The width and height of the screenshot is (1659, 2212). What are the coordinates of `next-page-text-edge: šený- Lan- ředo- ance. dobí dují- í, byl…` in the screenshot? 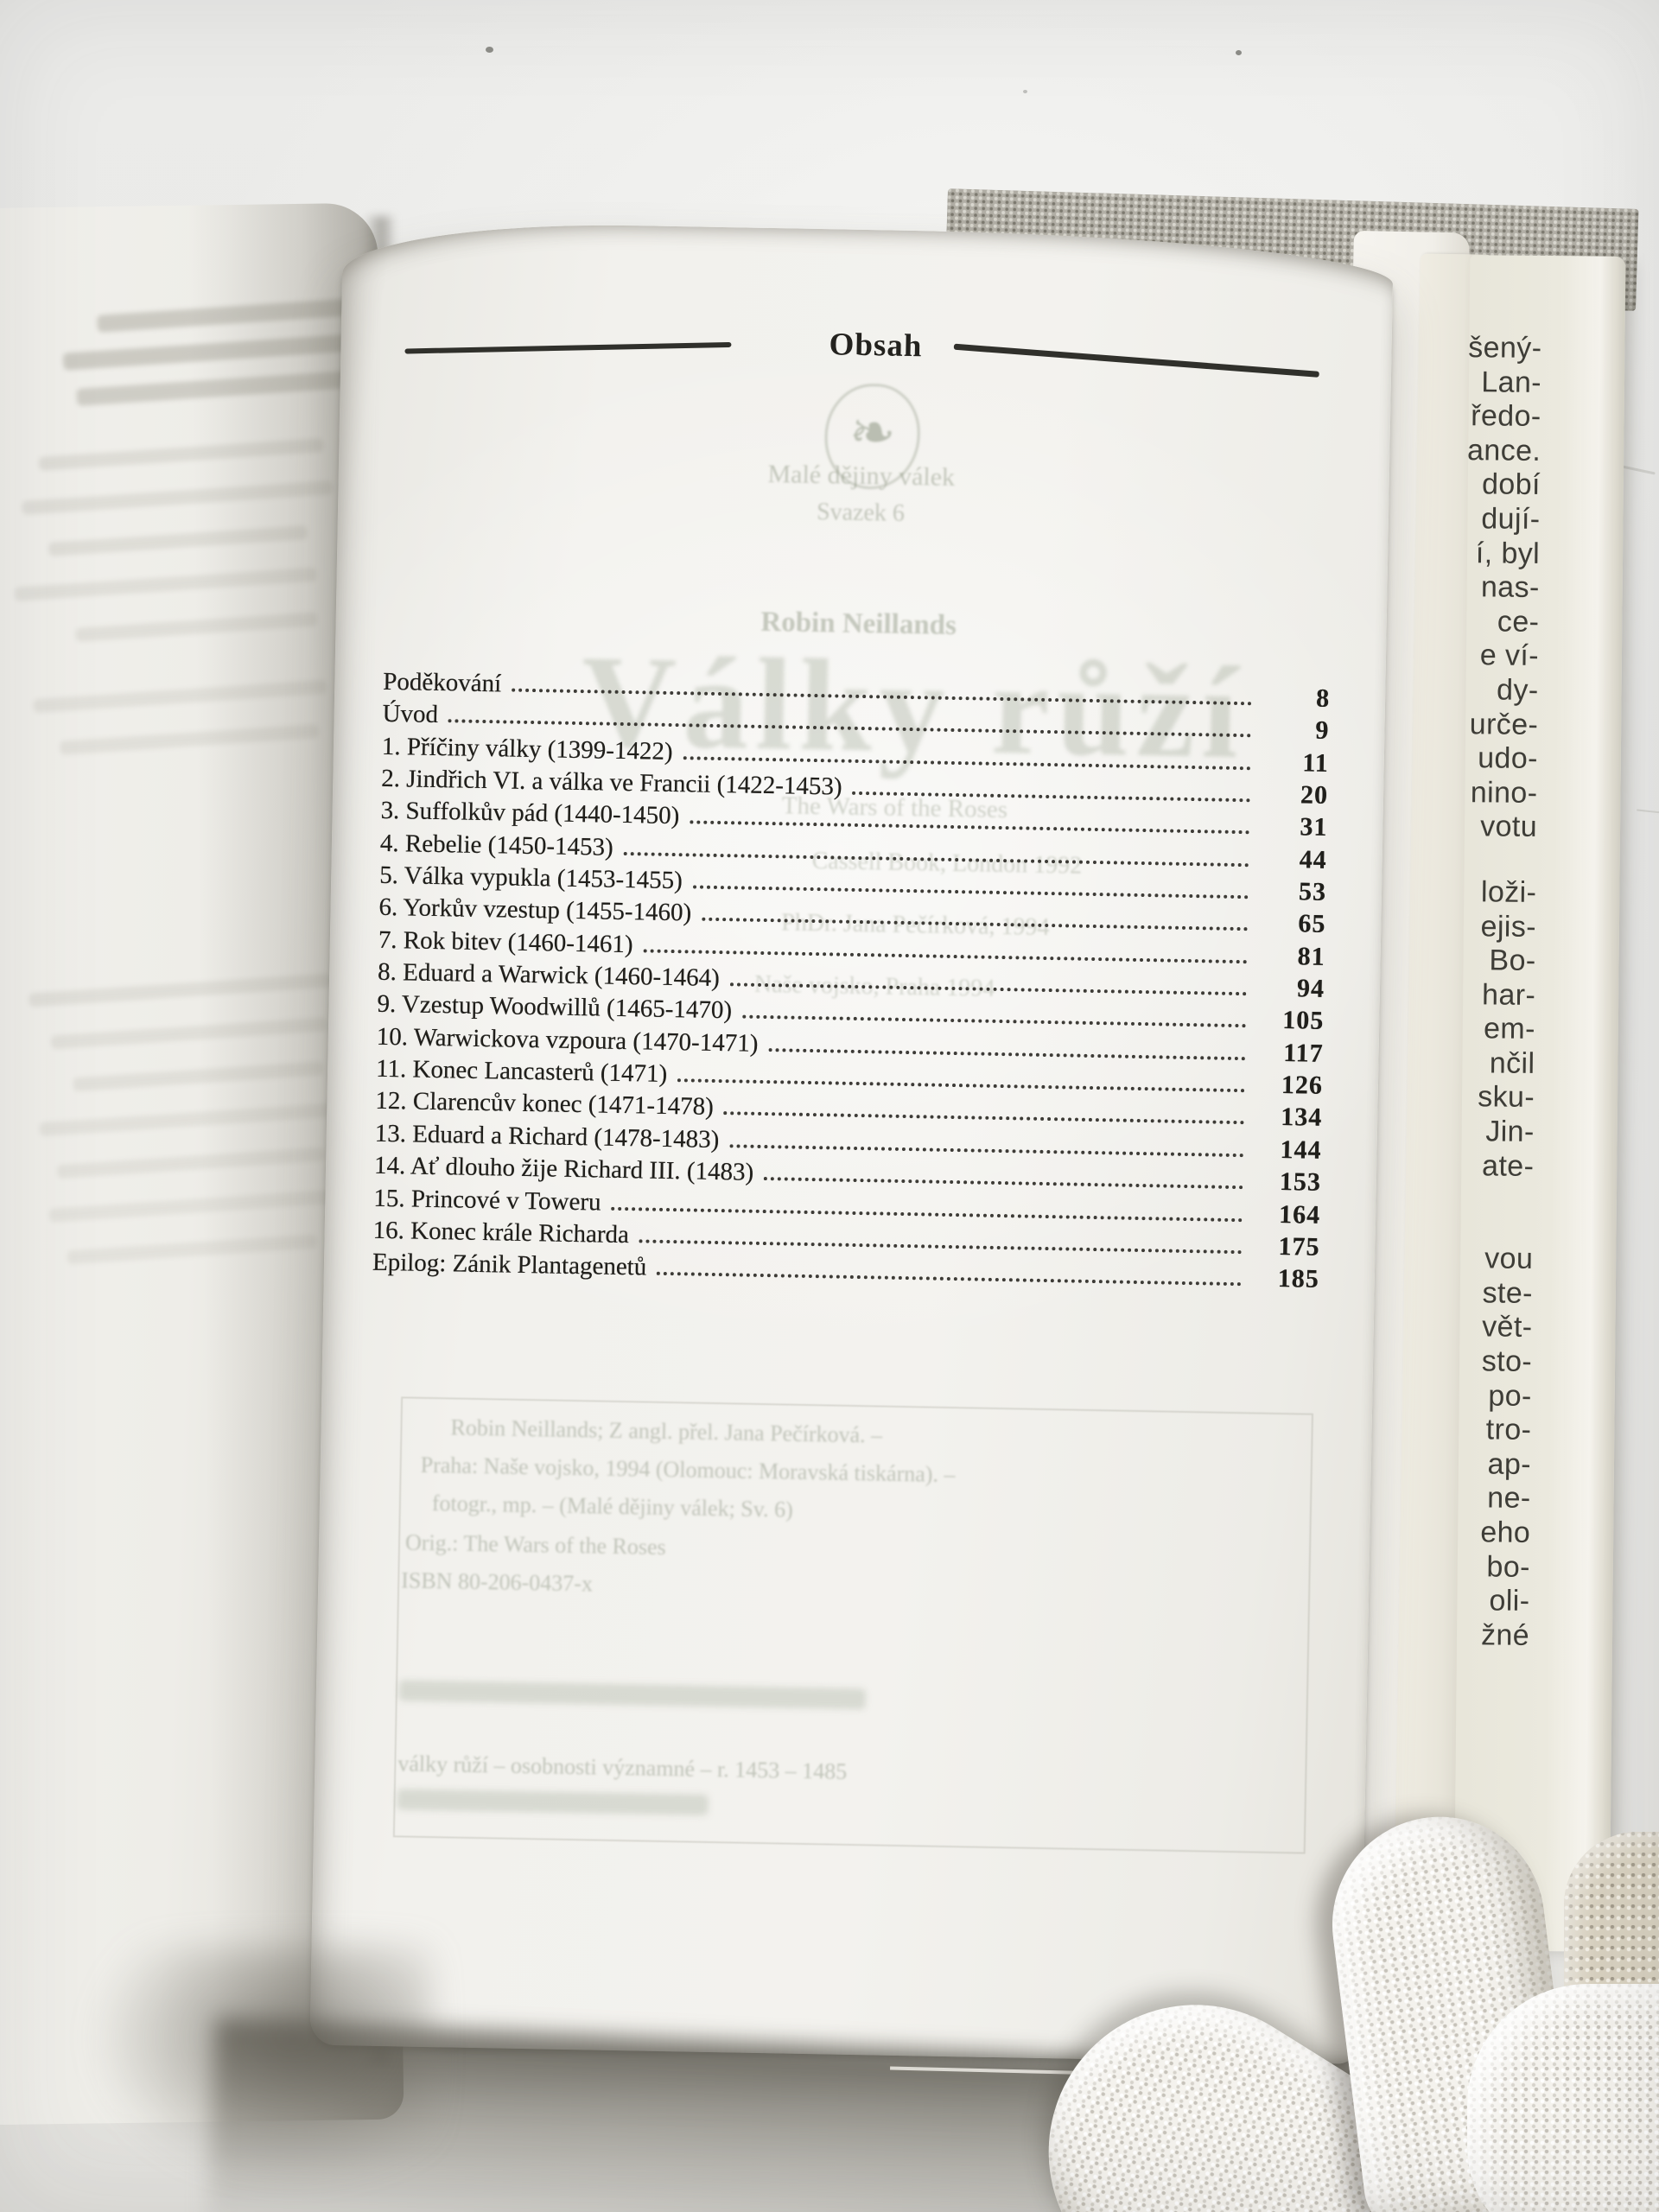 It's located at (1539, 1103).